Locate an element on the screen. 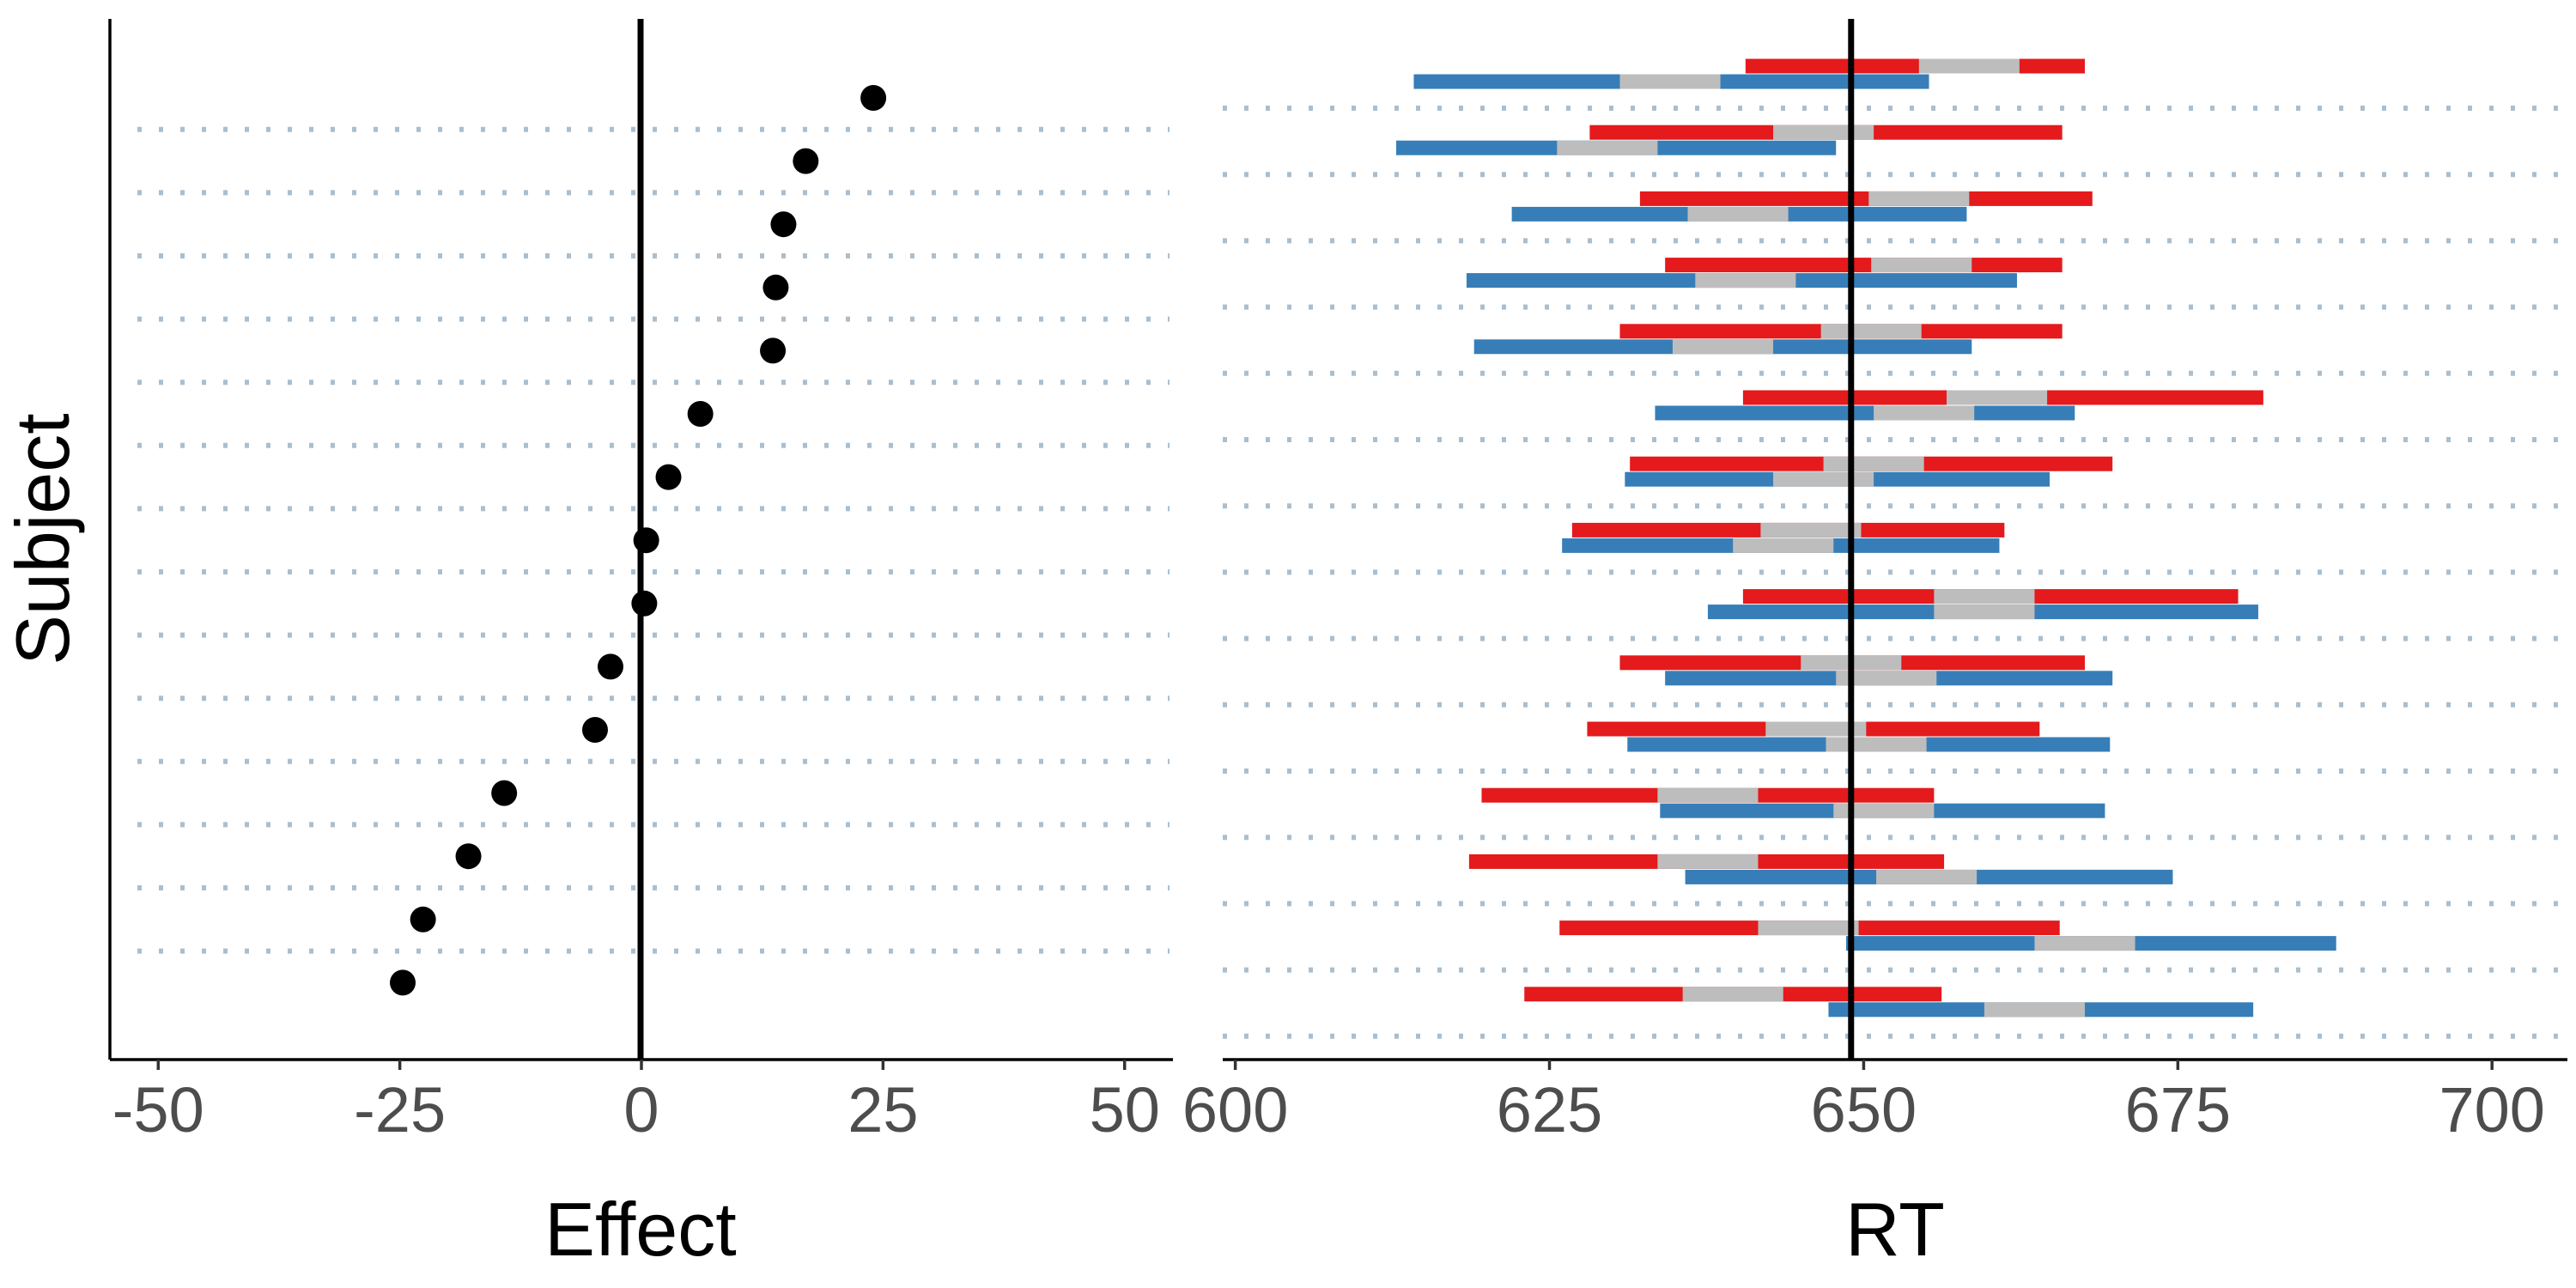 This screenshot has width=2576, height=1288. rt-tick-label: 600 is located at coordinates (1235, 1109).